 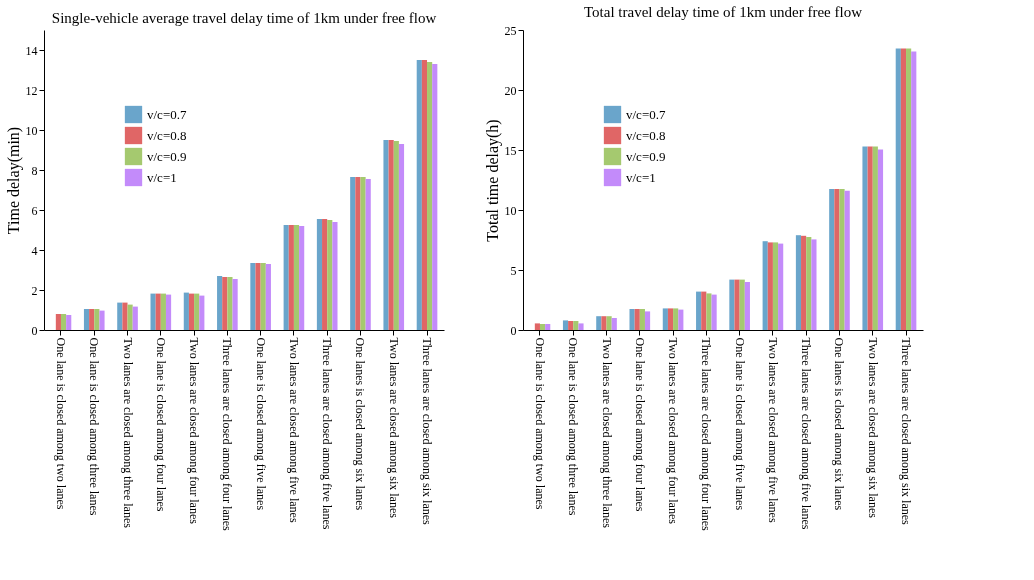 I want to click on chart-title: Single-vehicle average travel delay time of 1km under free flow, so click(x=244, y=18).